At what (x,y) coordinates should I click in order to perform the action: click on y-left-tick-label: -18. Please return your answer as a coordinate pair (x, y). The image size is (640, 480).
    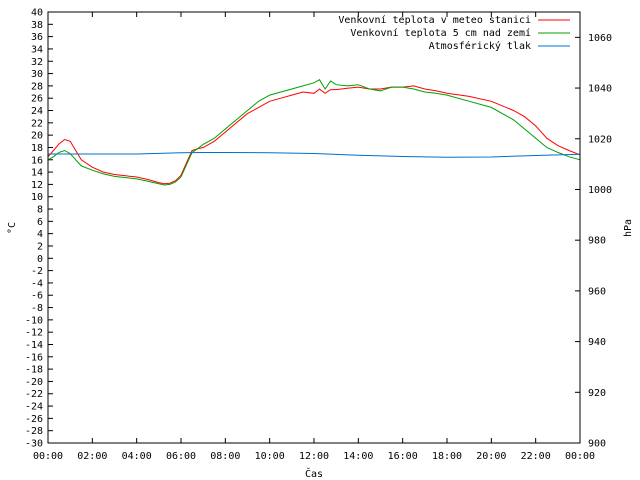
    Looking at the image, I should click on (34, 370).